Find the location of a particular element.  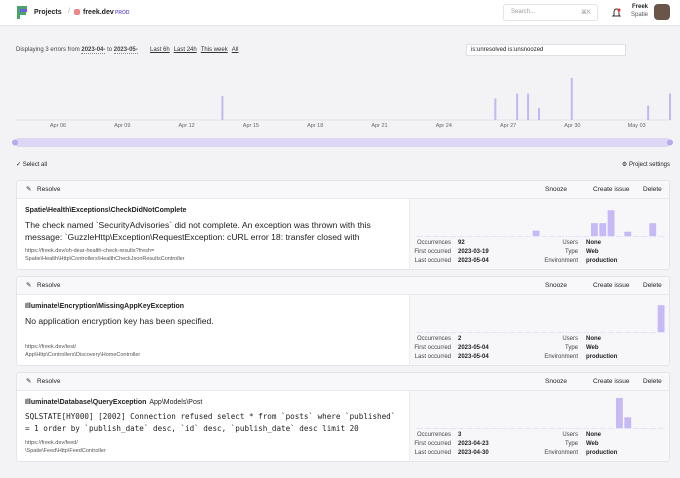

range-link: This week is located at coordinates (214, 50).